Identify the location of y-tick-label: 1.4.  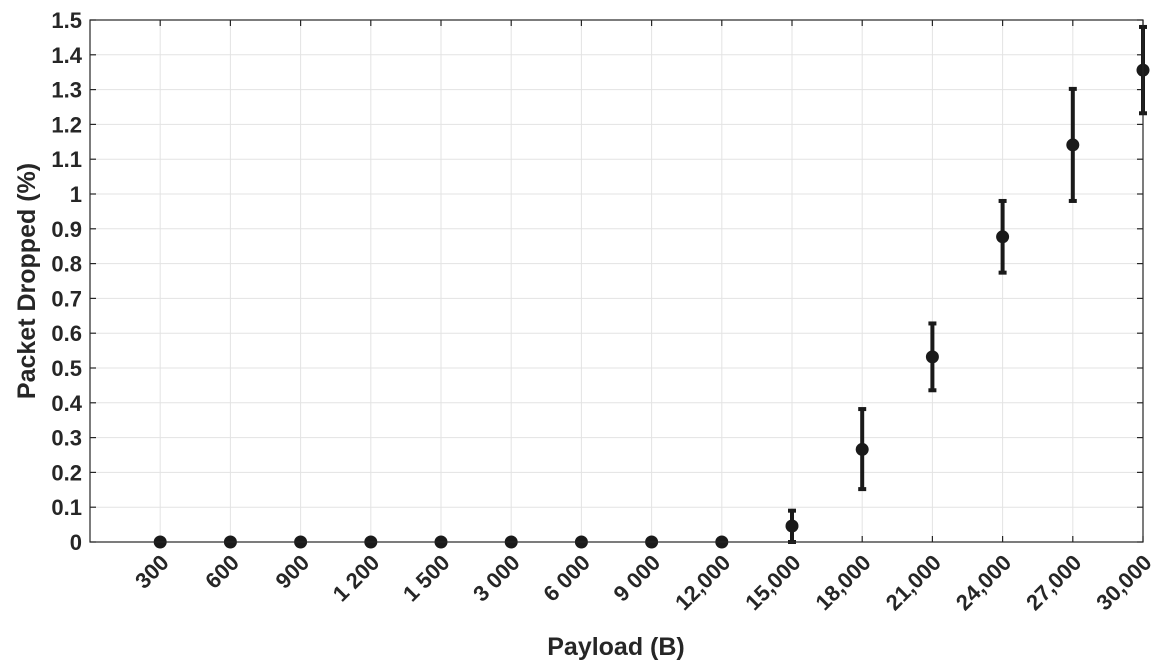
(66, 55).